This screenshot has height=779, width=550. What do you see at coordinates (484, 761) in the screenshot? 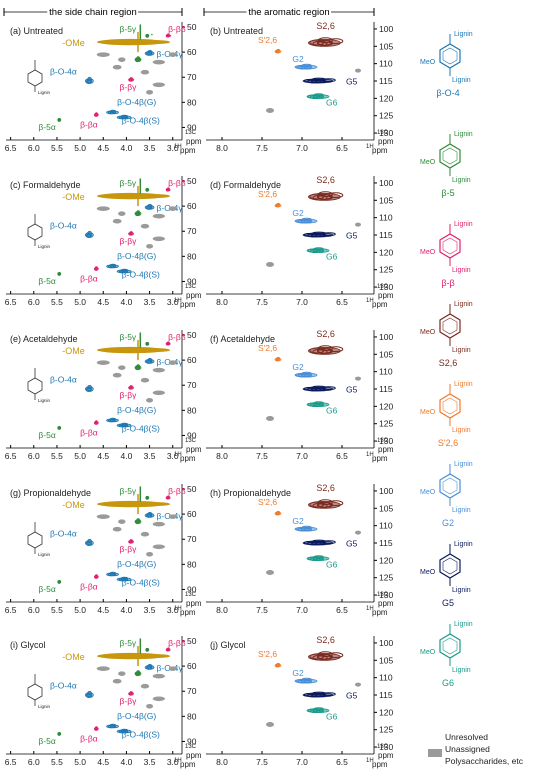
I see `legend-line3: Polysaccharides, etc` at bounding box center [484, 761].